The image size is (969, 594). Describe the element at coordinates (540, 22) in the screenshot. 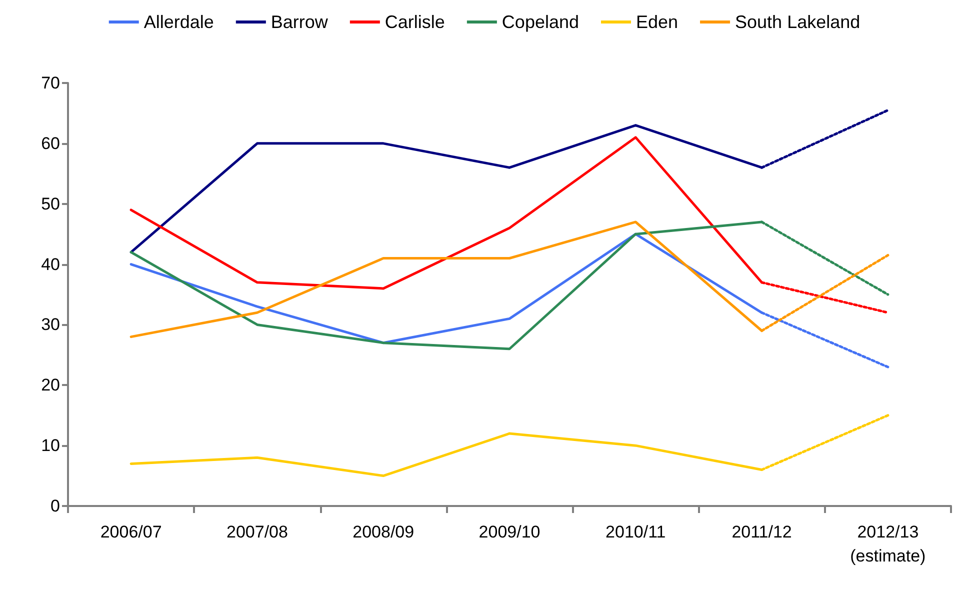

I see `legend-label: Copeland` at that location.